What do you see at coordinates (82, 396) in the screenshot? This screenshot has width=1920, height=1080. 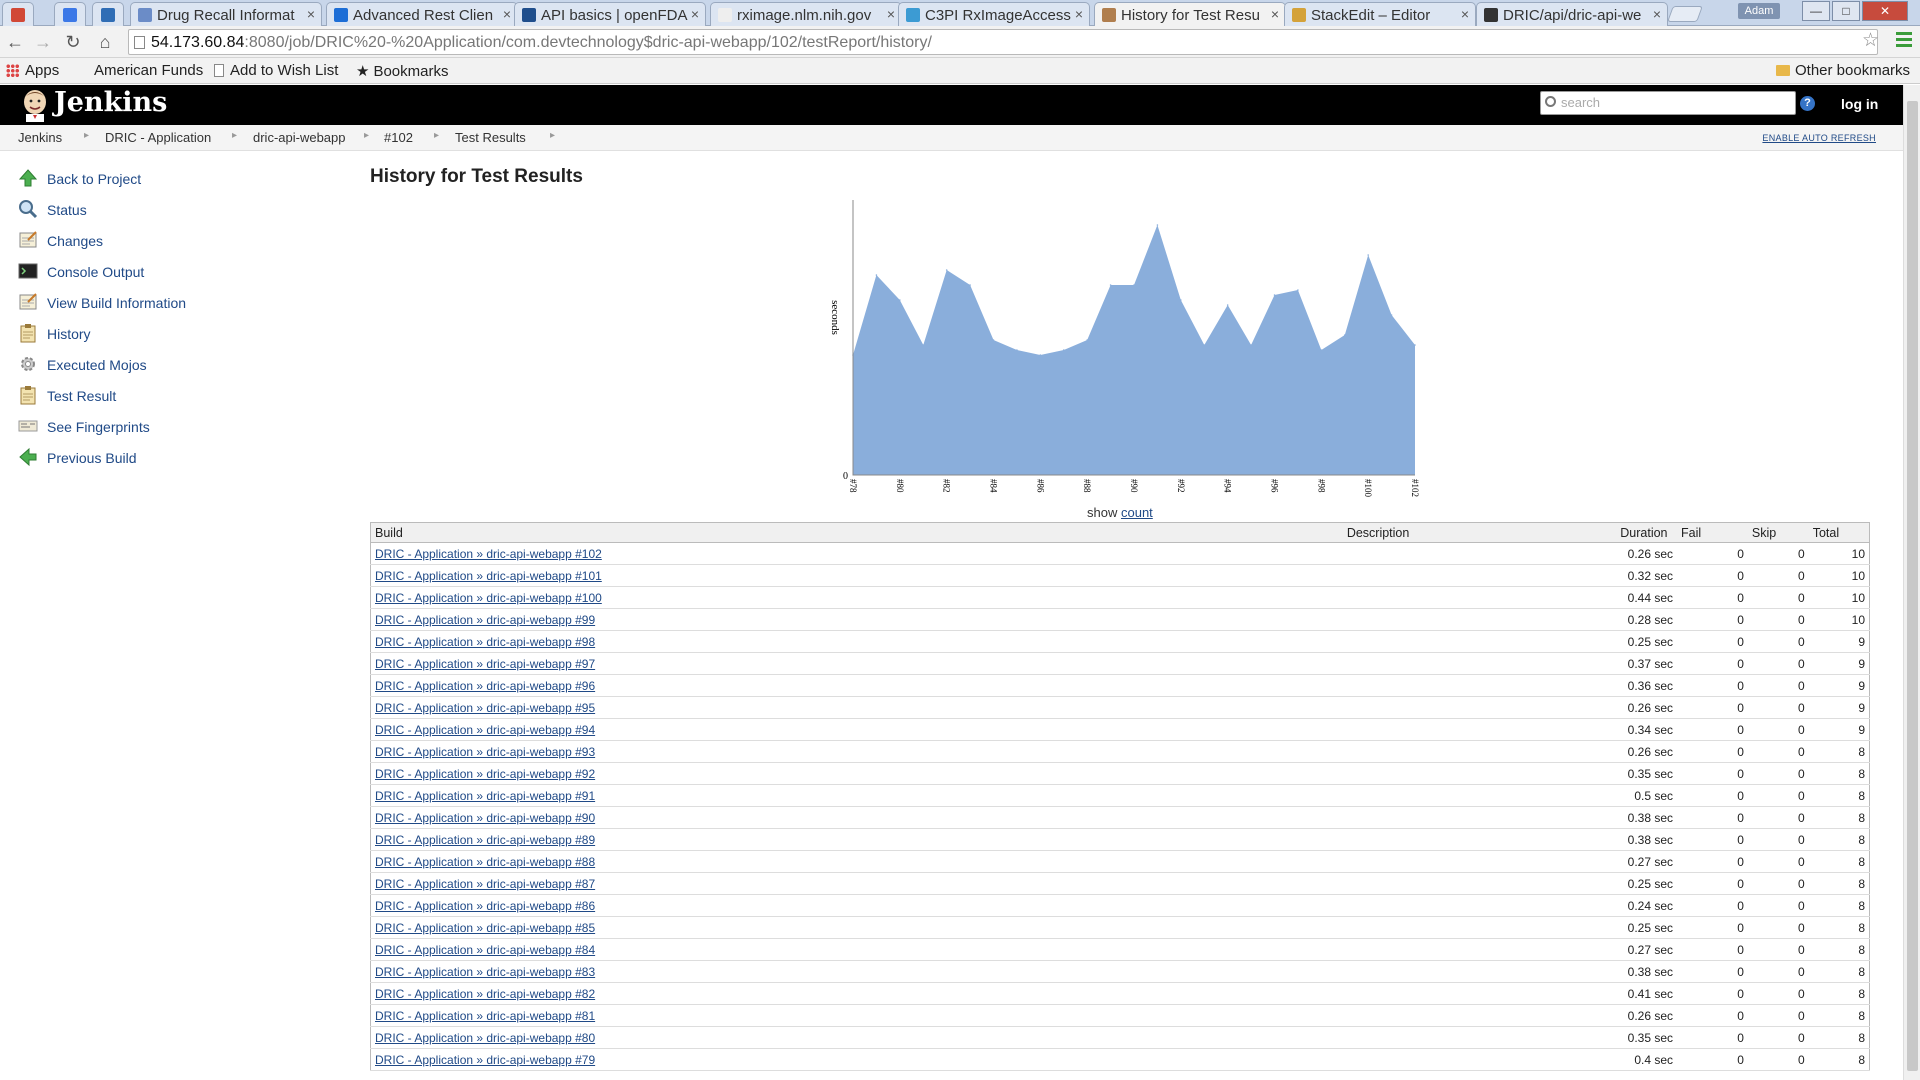 I see `task-link: Test Result` at bounding box center [82, 396].